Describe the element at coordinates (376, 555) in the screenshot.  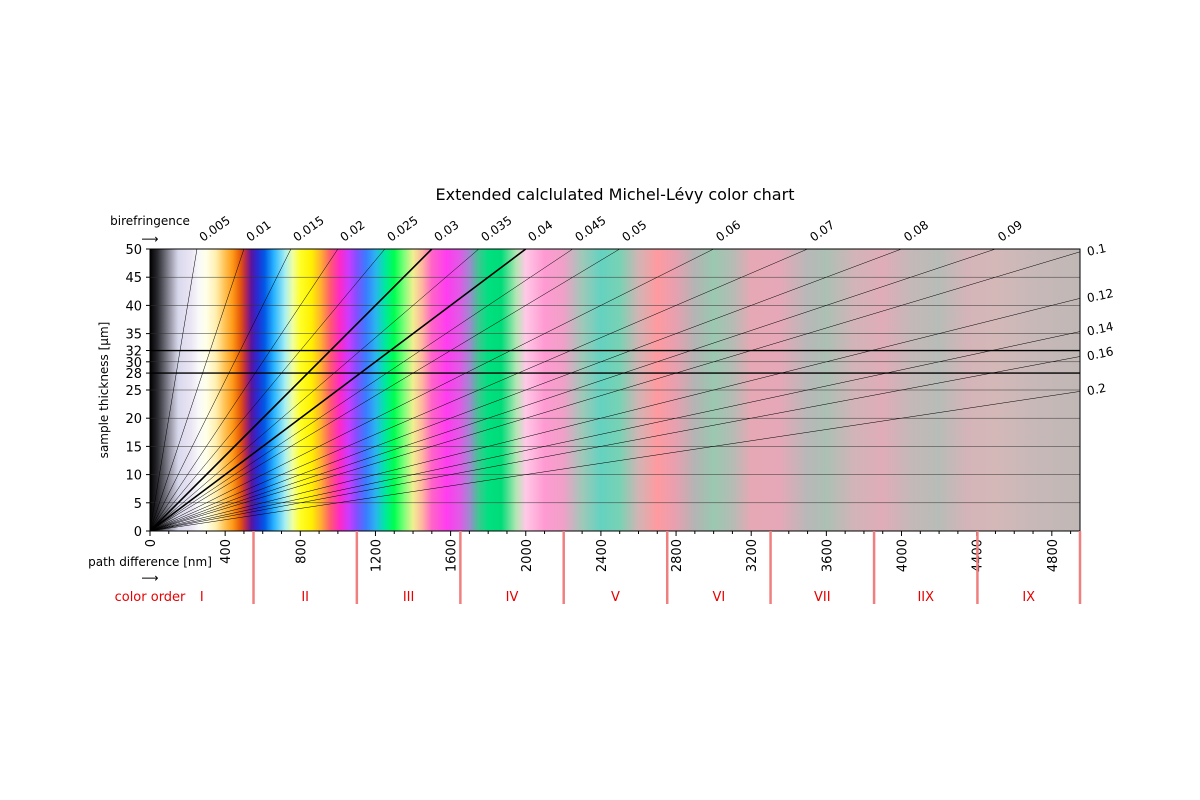
I see `x-tick-label: 1200` at that location.